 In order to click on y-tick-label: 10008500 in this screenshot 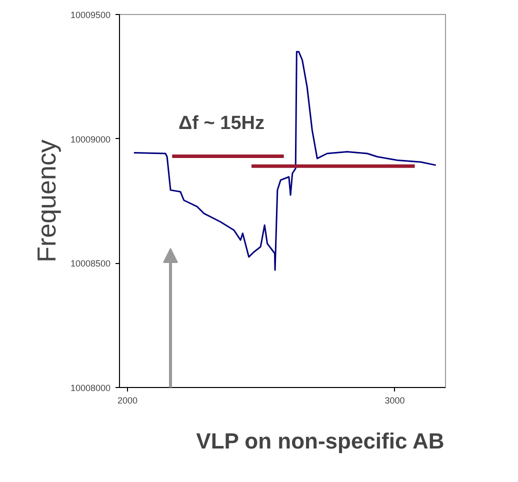, I will do `click(90, 263)`.